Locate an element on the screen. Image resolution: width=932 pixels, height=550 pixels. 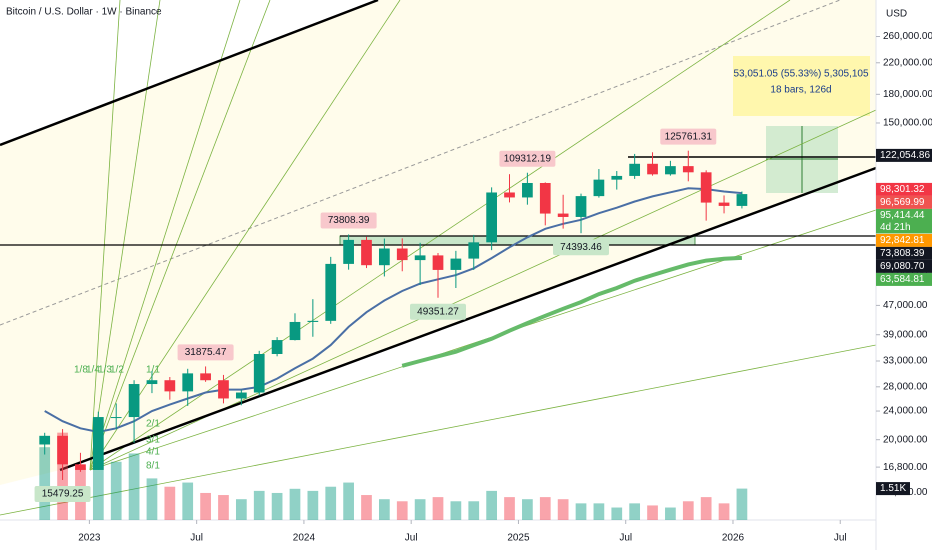
x-tick-label: 2025 is located at coordinates (518, 538).